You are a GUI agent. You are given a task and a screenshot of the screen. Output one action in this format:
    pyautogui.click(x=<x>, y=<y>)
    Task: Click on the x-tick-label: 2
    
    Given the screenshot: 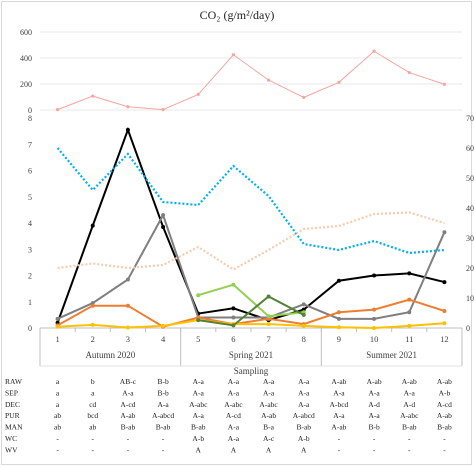 What is the action you would take?
    pyautogui.click(x=93, y=339)
    